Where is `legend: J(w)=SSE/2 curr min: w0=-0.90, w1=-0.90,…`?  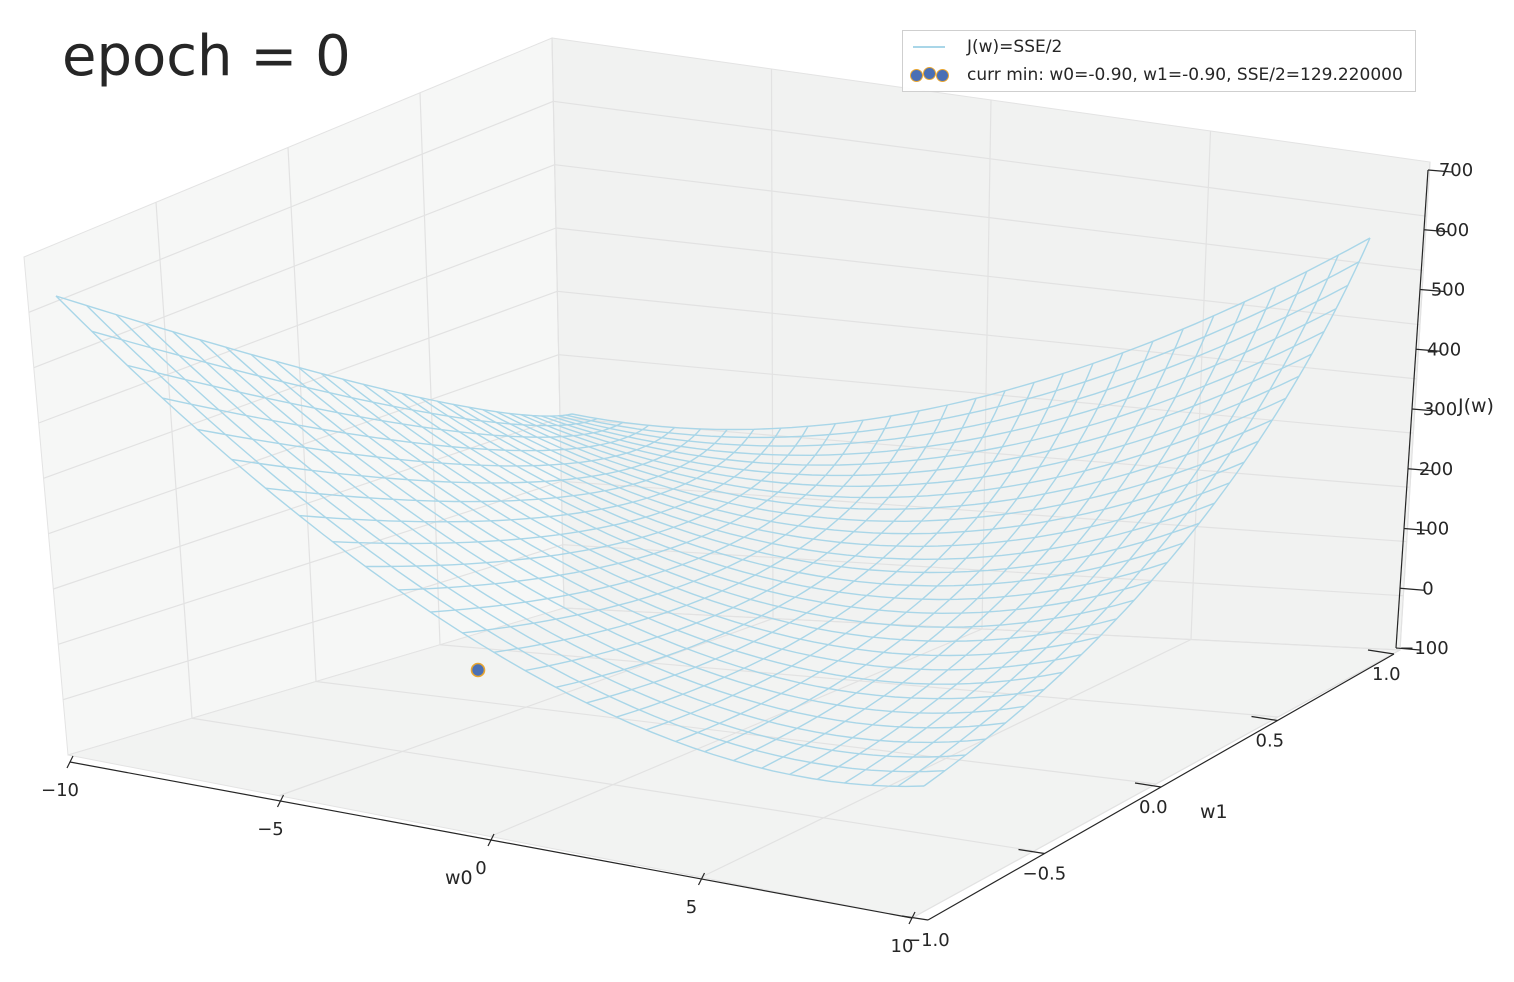
legend: J(w)=SSE/2 curr min: w0=-0.90, w1=-0.90,… is located at coordinates (1159, 61).